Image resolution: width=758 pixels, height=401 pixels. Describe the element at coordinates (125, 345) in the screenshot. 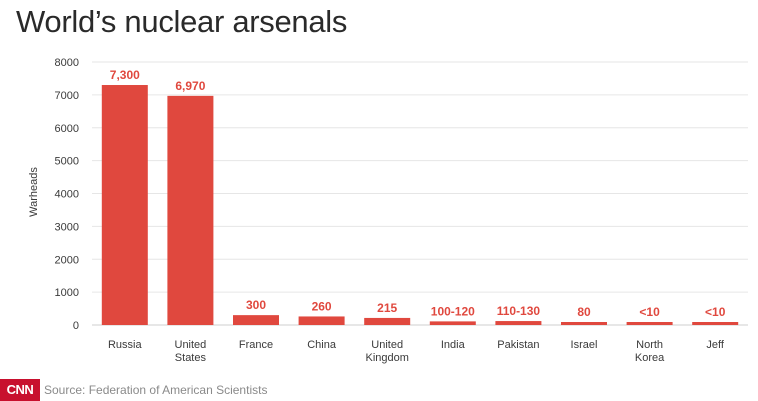

I see `category-label: Russia` at that location.